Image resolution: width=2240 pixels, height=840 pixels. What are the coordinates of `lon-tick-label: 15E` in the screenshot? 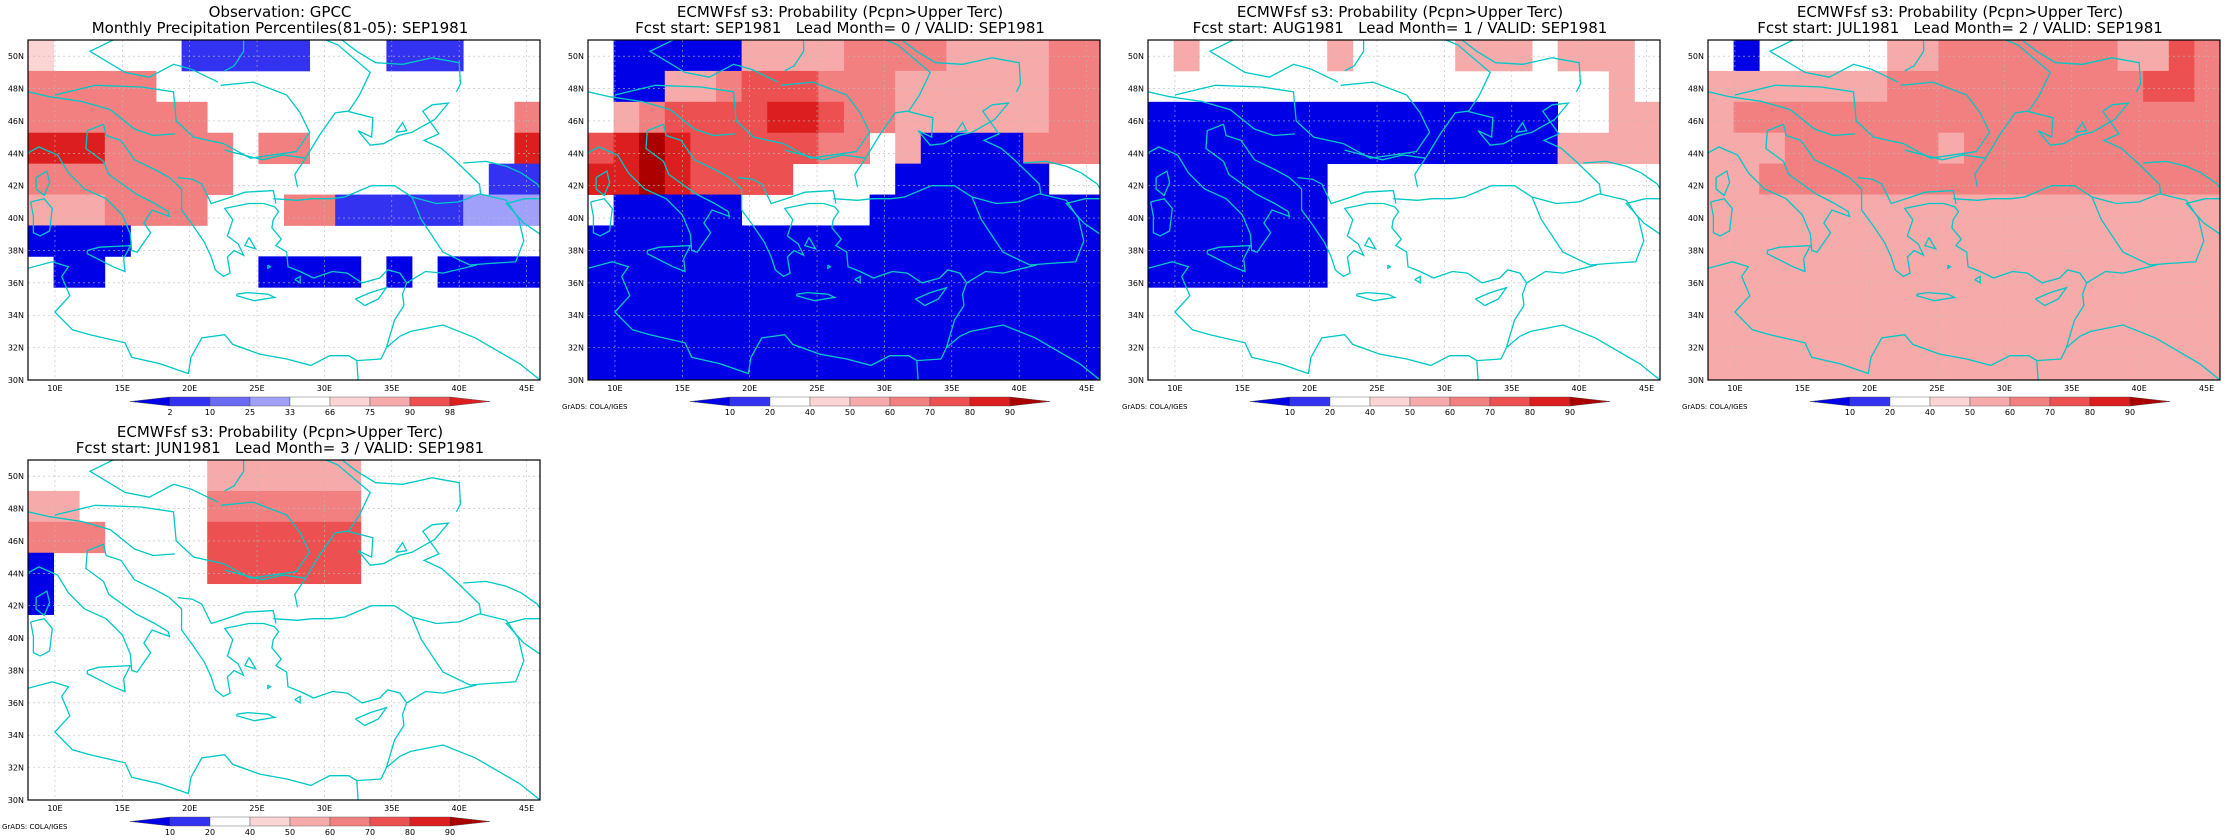 It's located at (1802, 388).